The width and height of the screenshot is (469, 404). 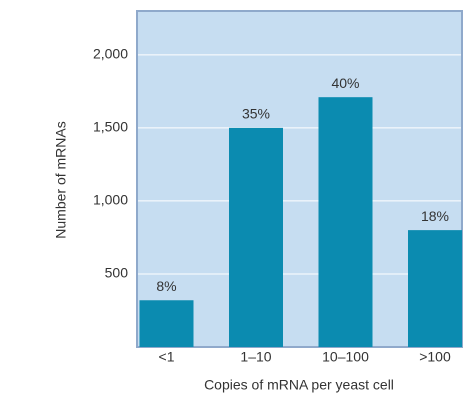 What do you see at coordinates (110, 54) in the screenshot?
I see `y-tick-label: 2,000` at bounding box center [110, 54].